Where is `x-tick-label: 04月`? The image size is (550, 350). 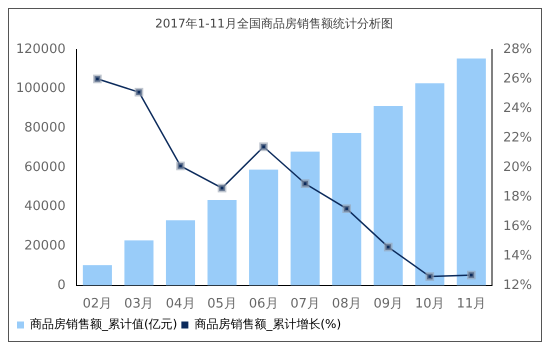
x-tick-label: 04月 is located at coordinates (181, 304).